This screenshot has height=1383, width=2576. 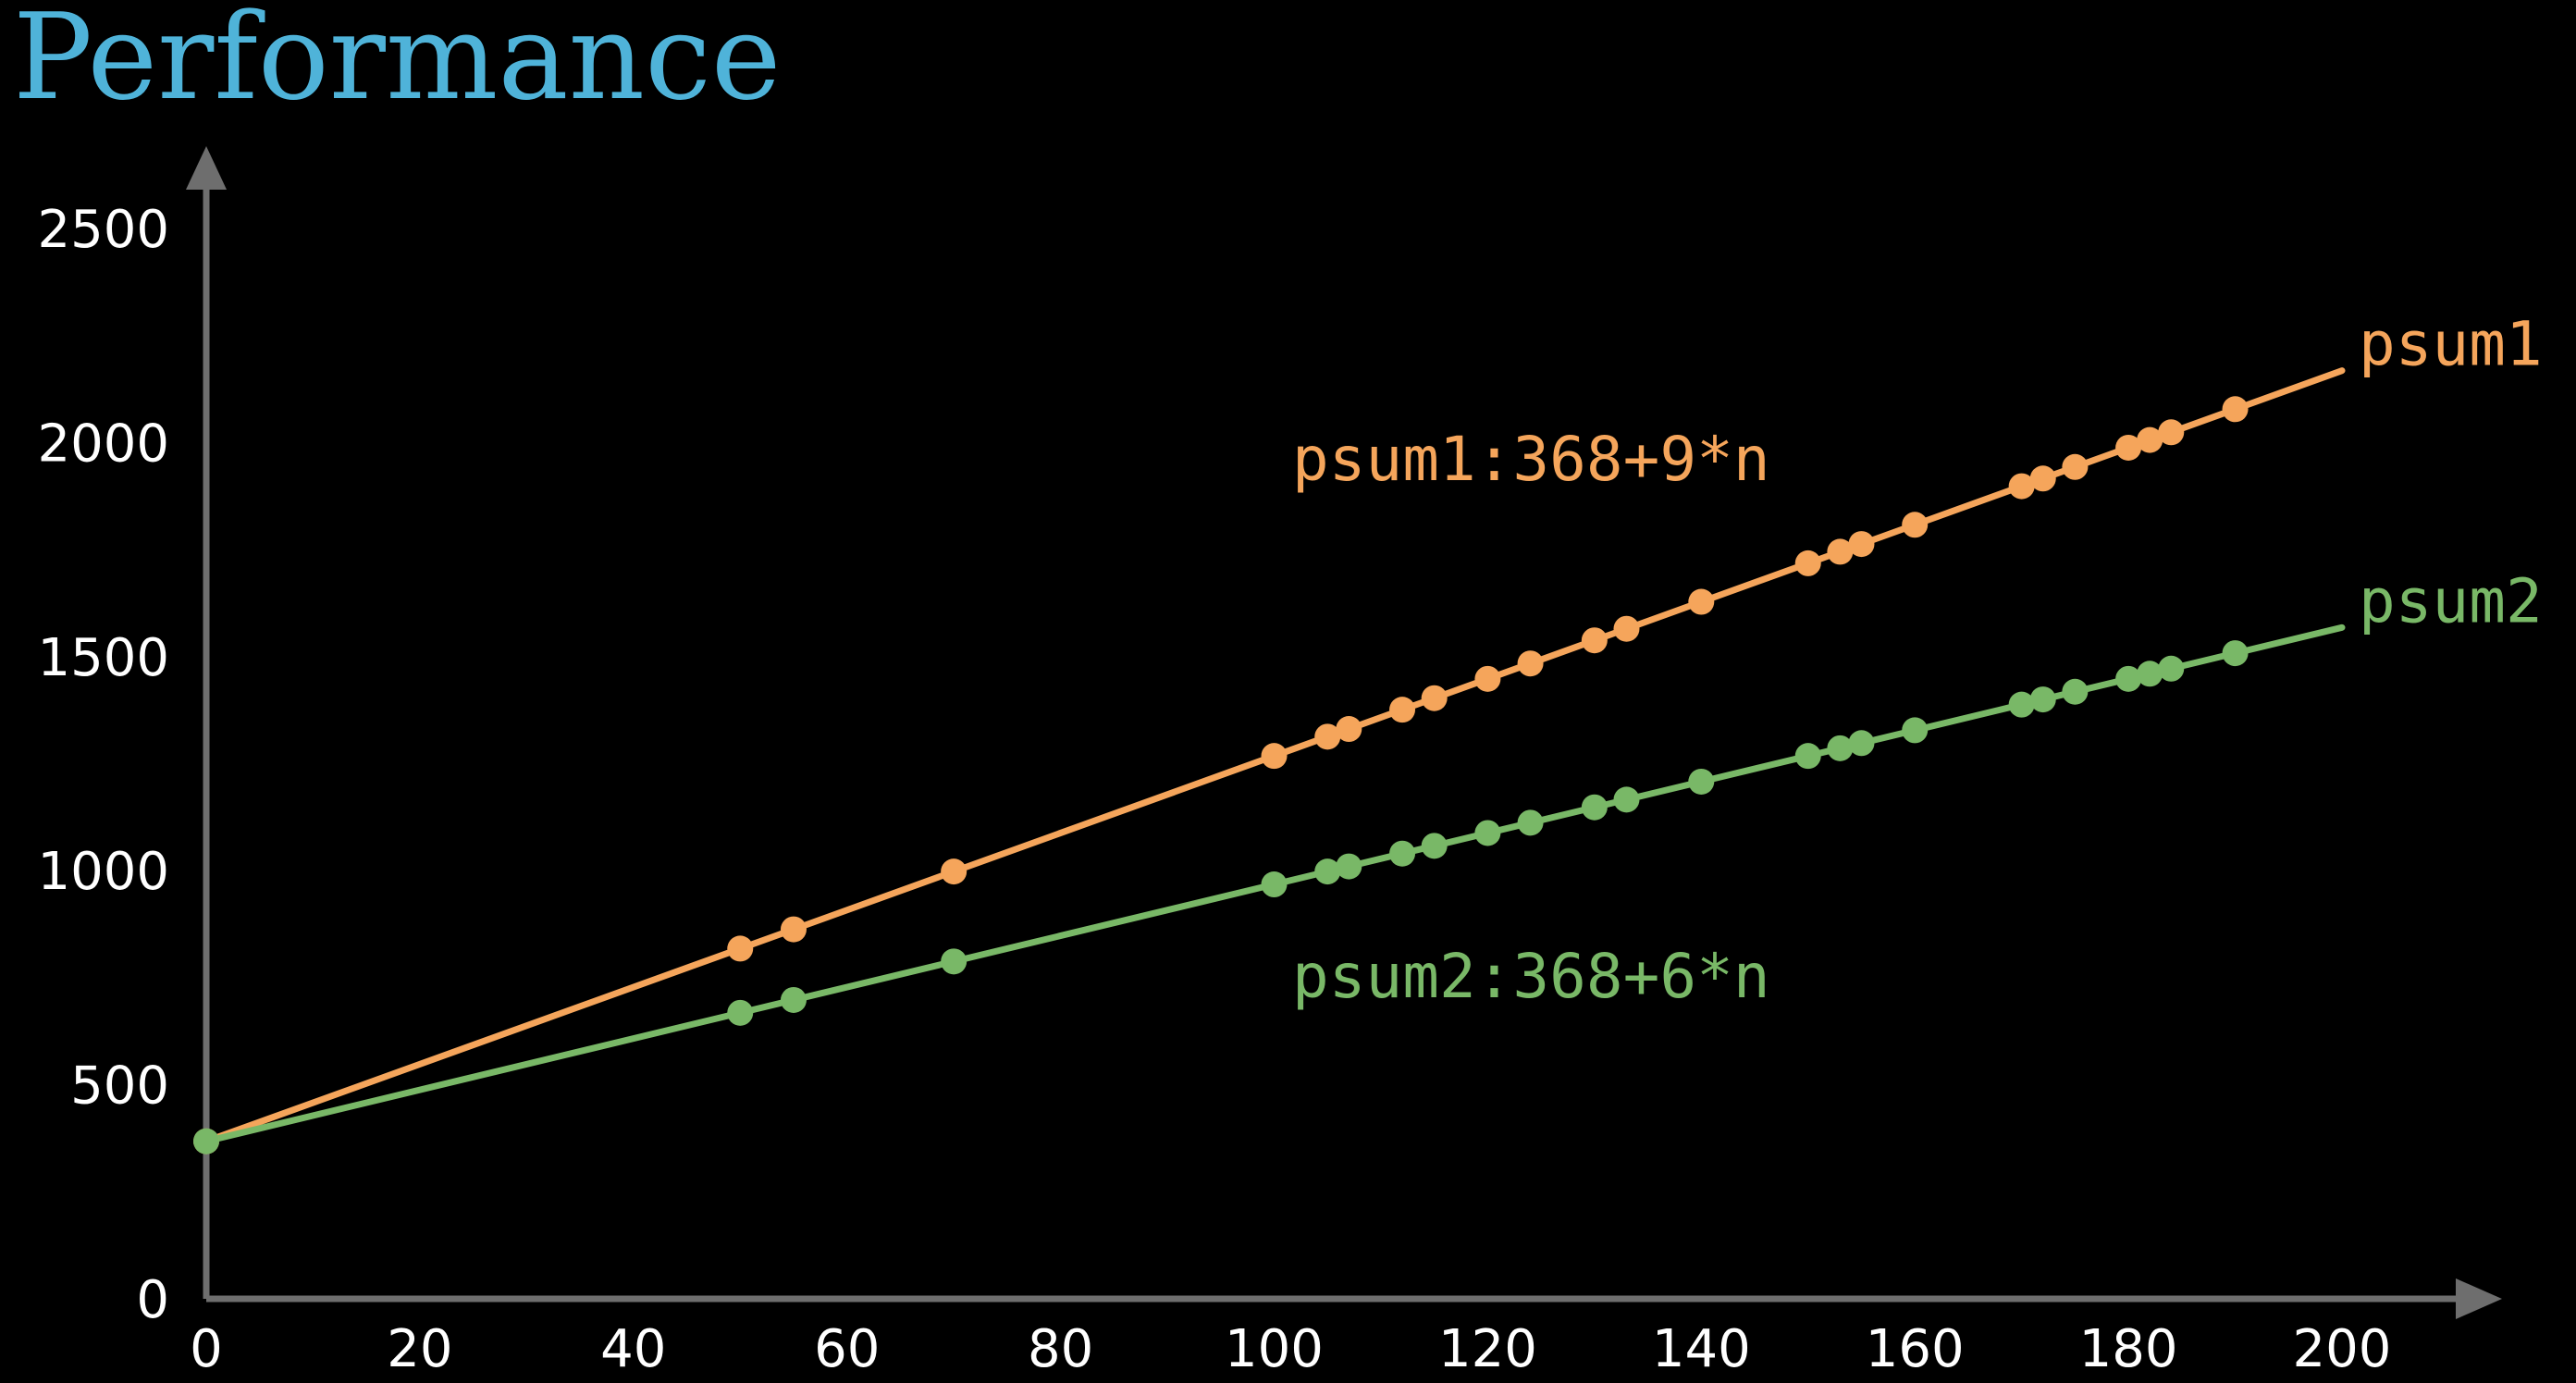 I want to click on x-tick-label: 20, so click(x=419, y=1349).